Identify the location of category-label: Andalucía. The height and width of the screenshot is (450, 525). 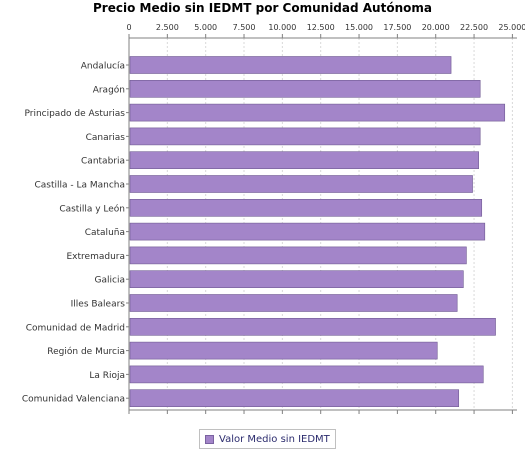
(103, 67).